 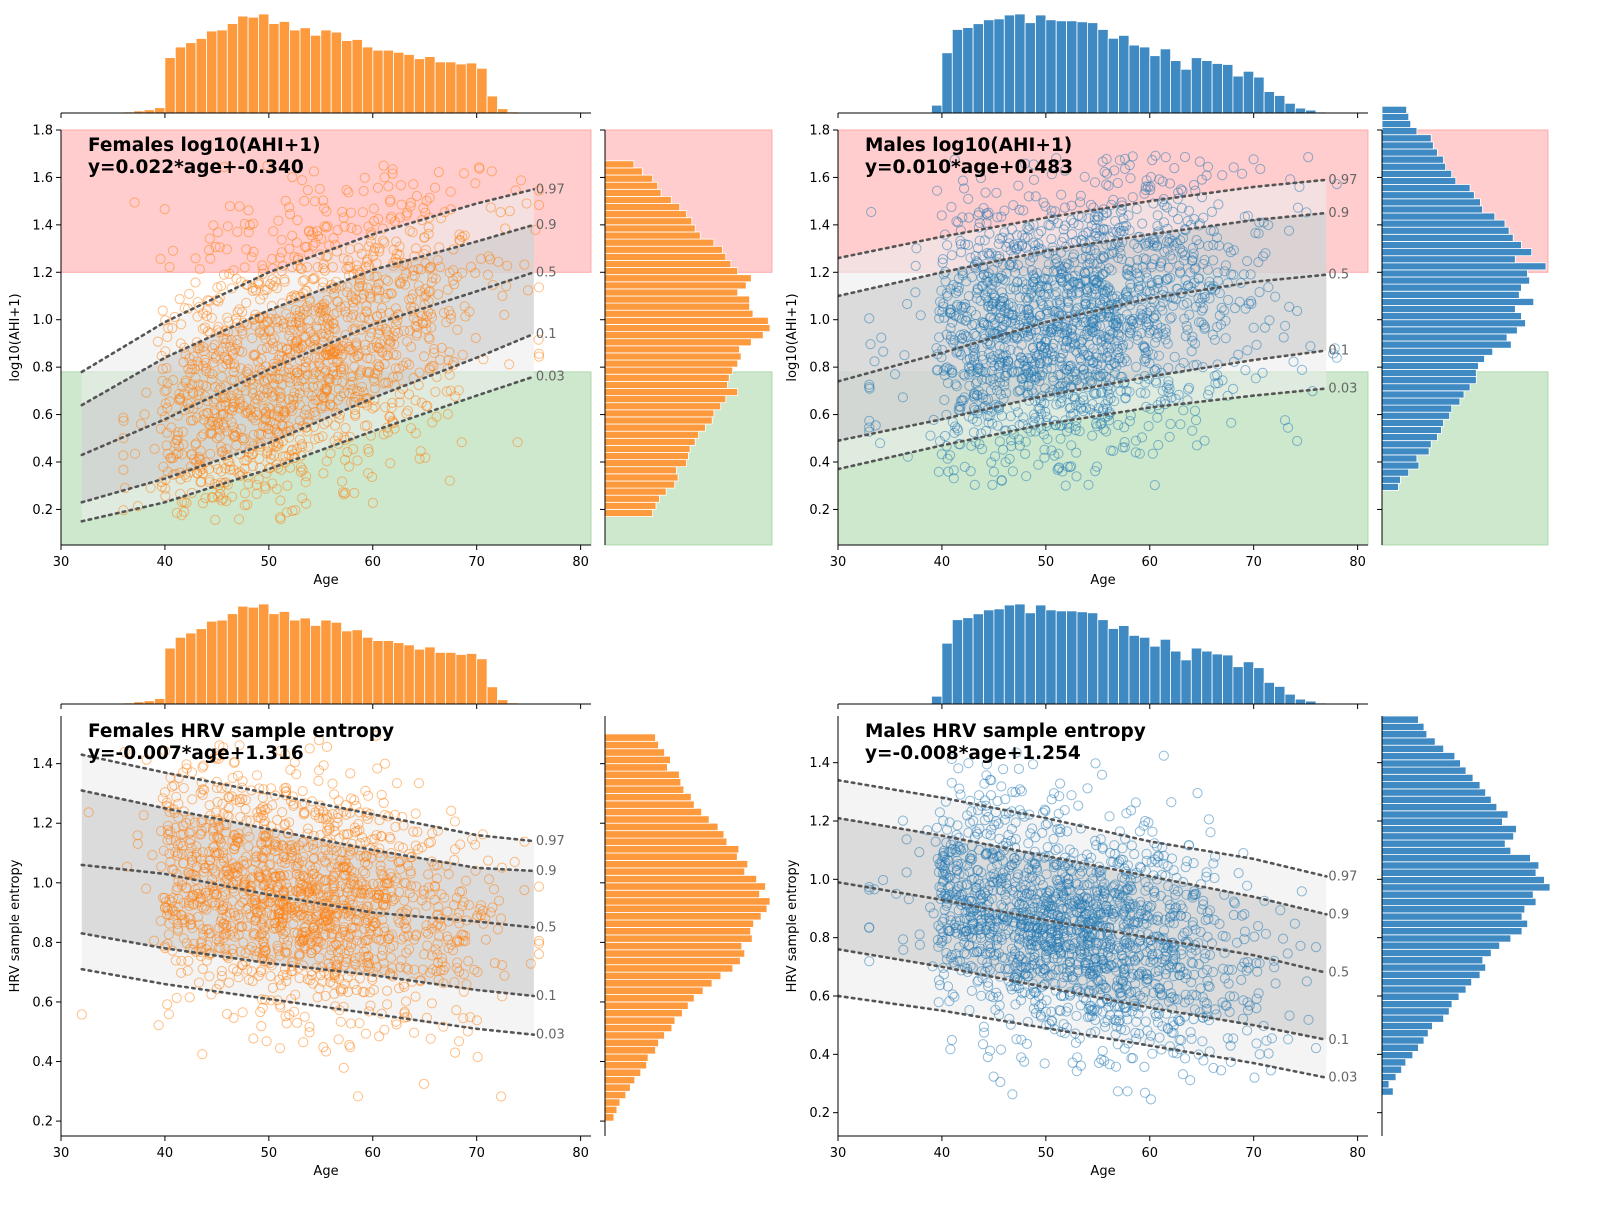 I want to click on panel-title: Females HRV sample entropy, so click(x=241, y=731).